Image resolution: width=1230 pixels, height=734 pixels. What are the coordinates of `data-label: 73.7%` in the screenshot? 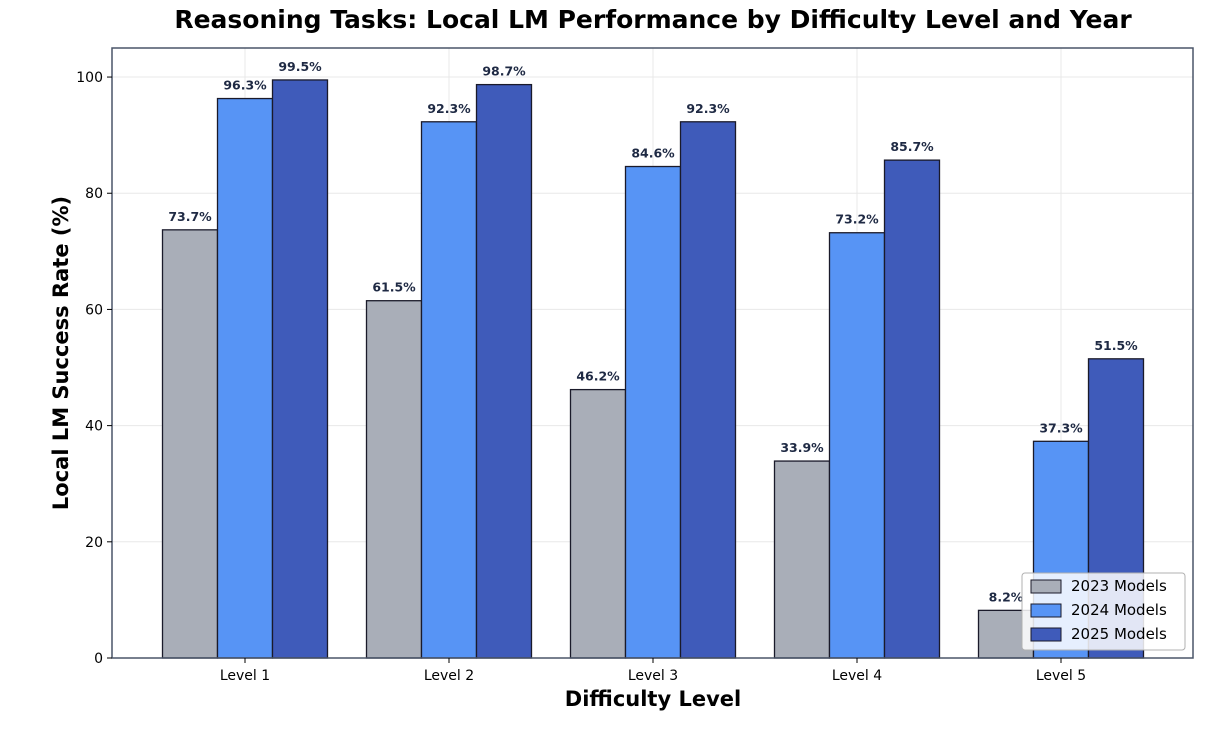 It's located at (190, 216).